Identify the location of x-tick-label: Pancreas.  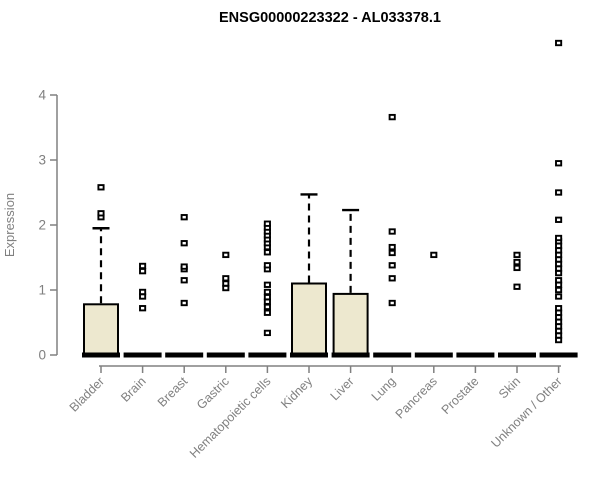
(416, 397).